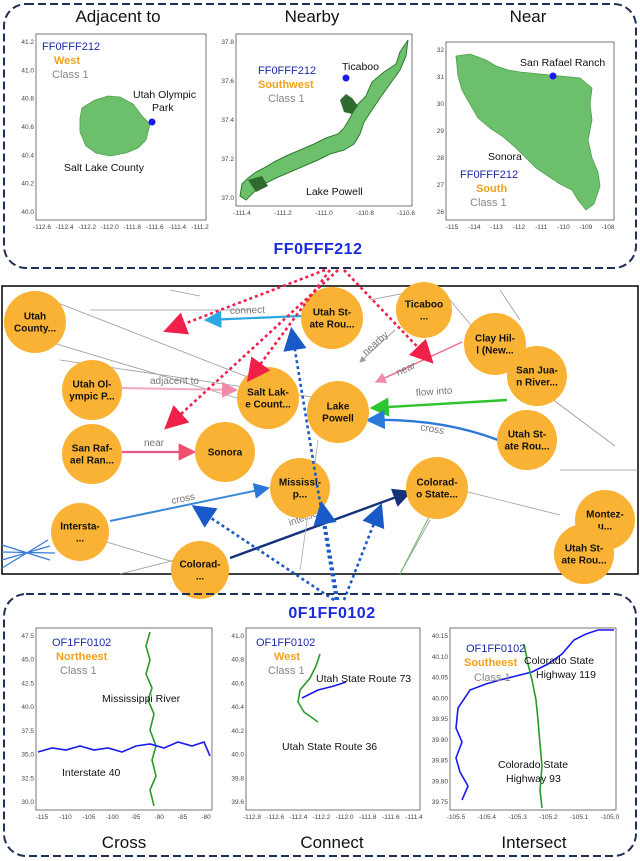 The height and width of the screenshot is (861, 640). I want to click on x-tick-label: -100, so click(112, 817).